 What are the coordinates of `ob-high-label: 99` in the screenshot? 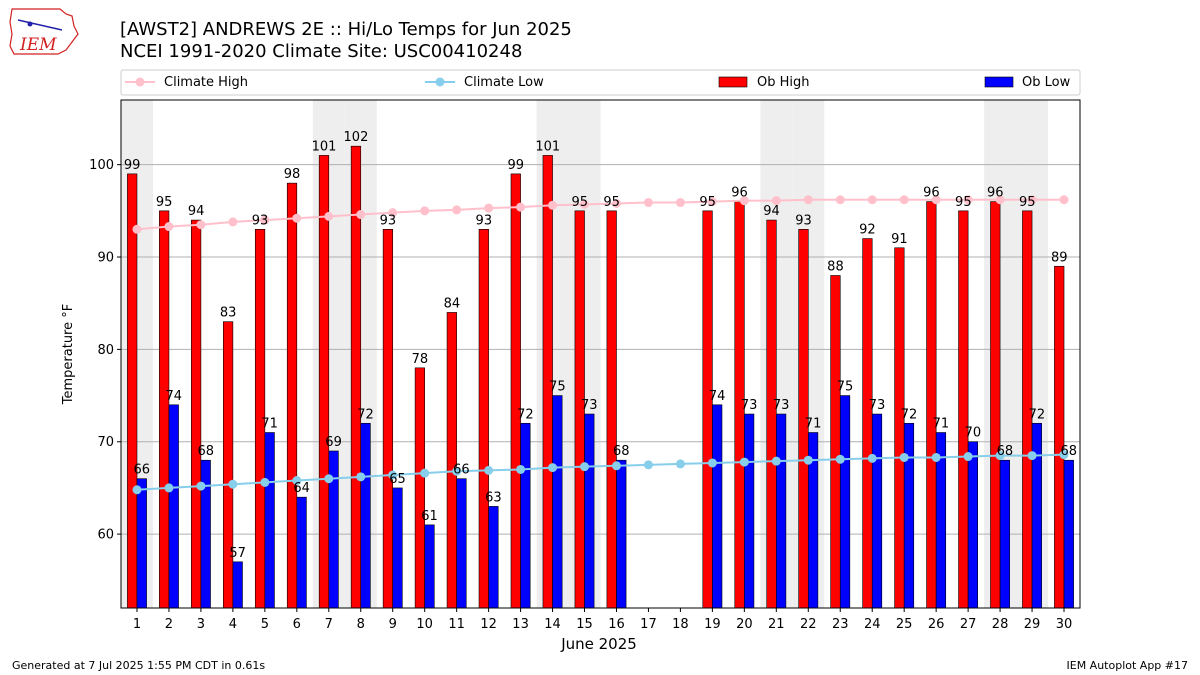 It's located at (516, 165).